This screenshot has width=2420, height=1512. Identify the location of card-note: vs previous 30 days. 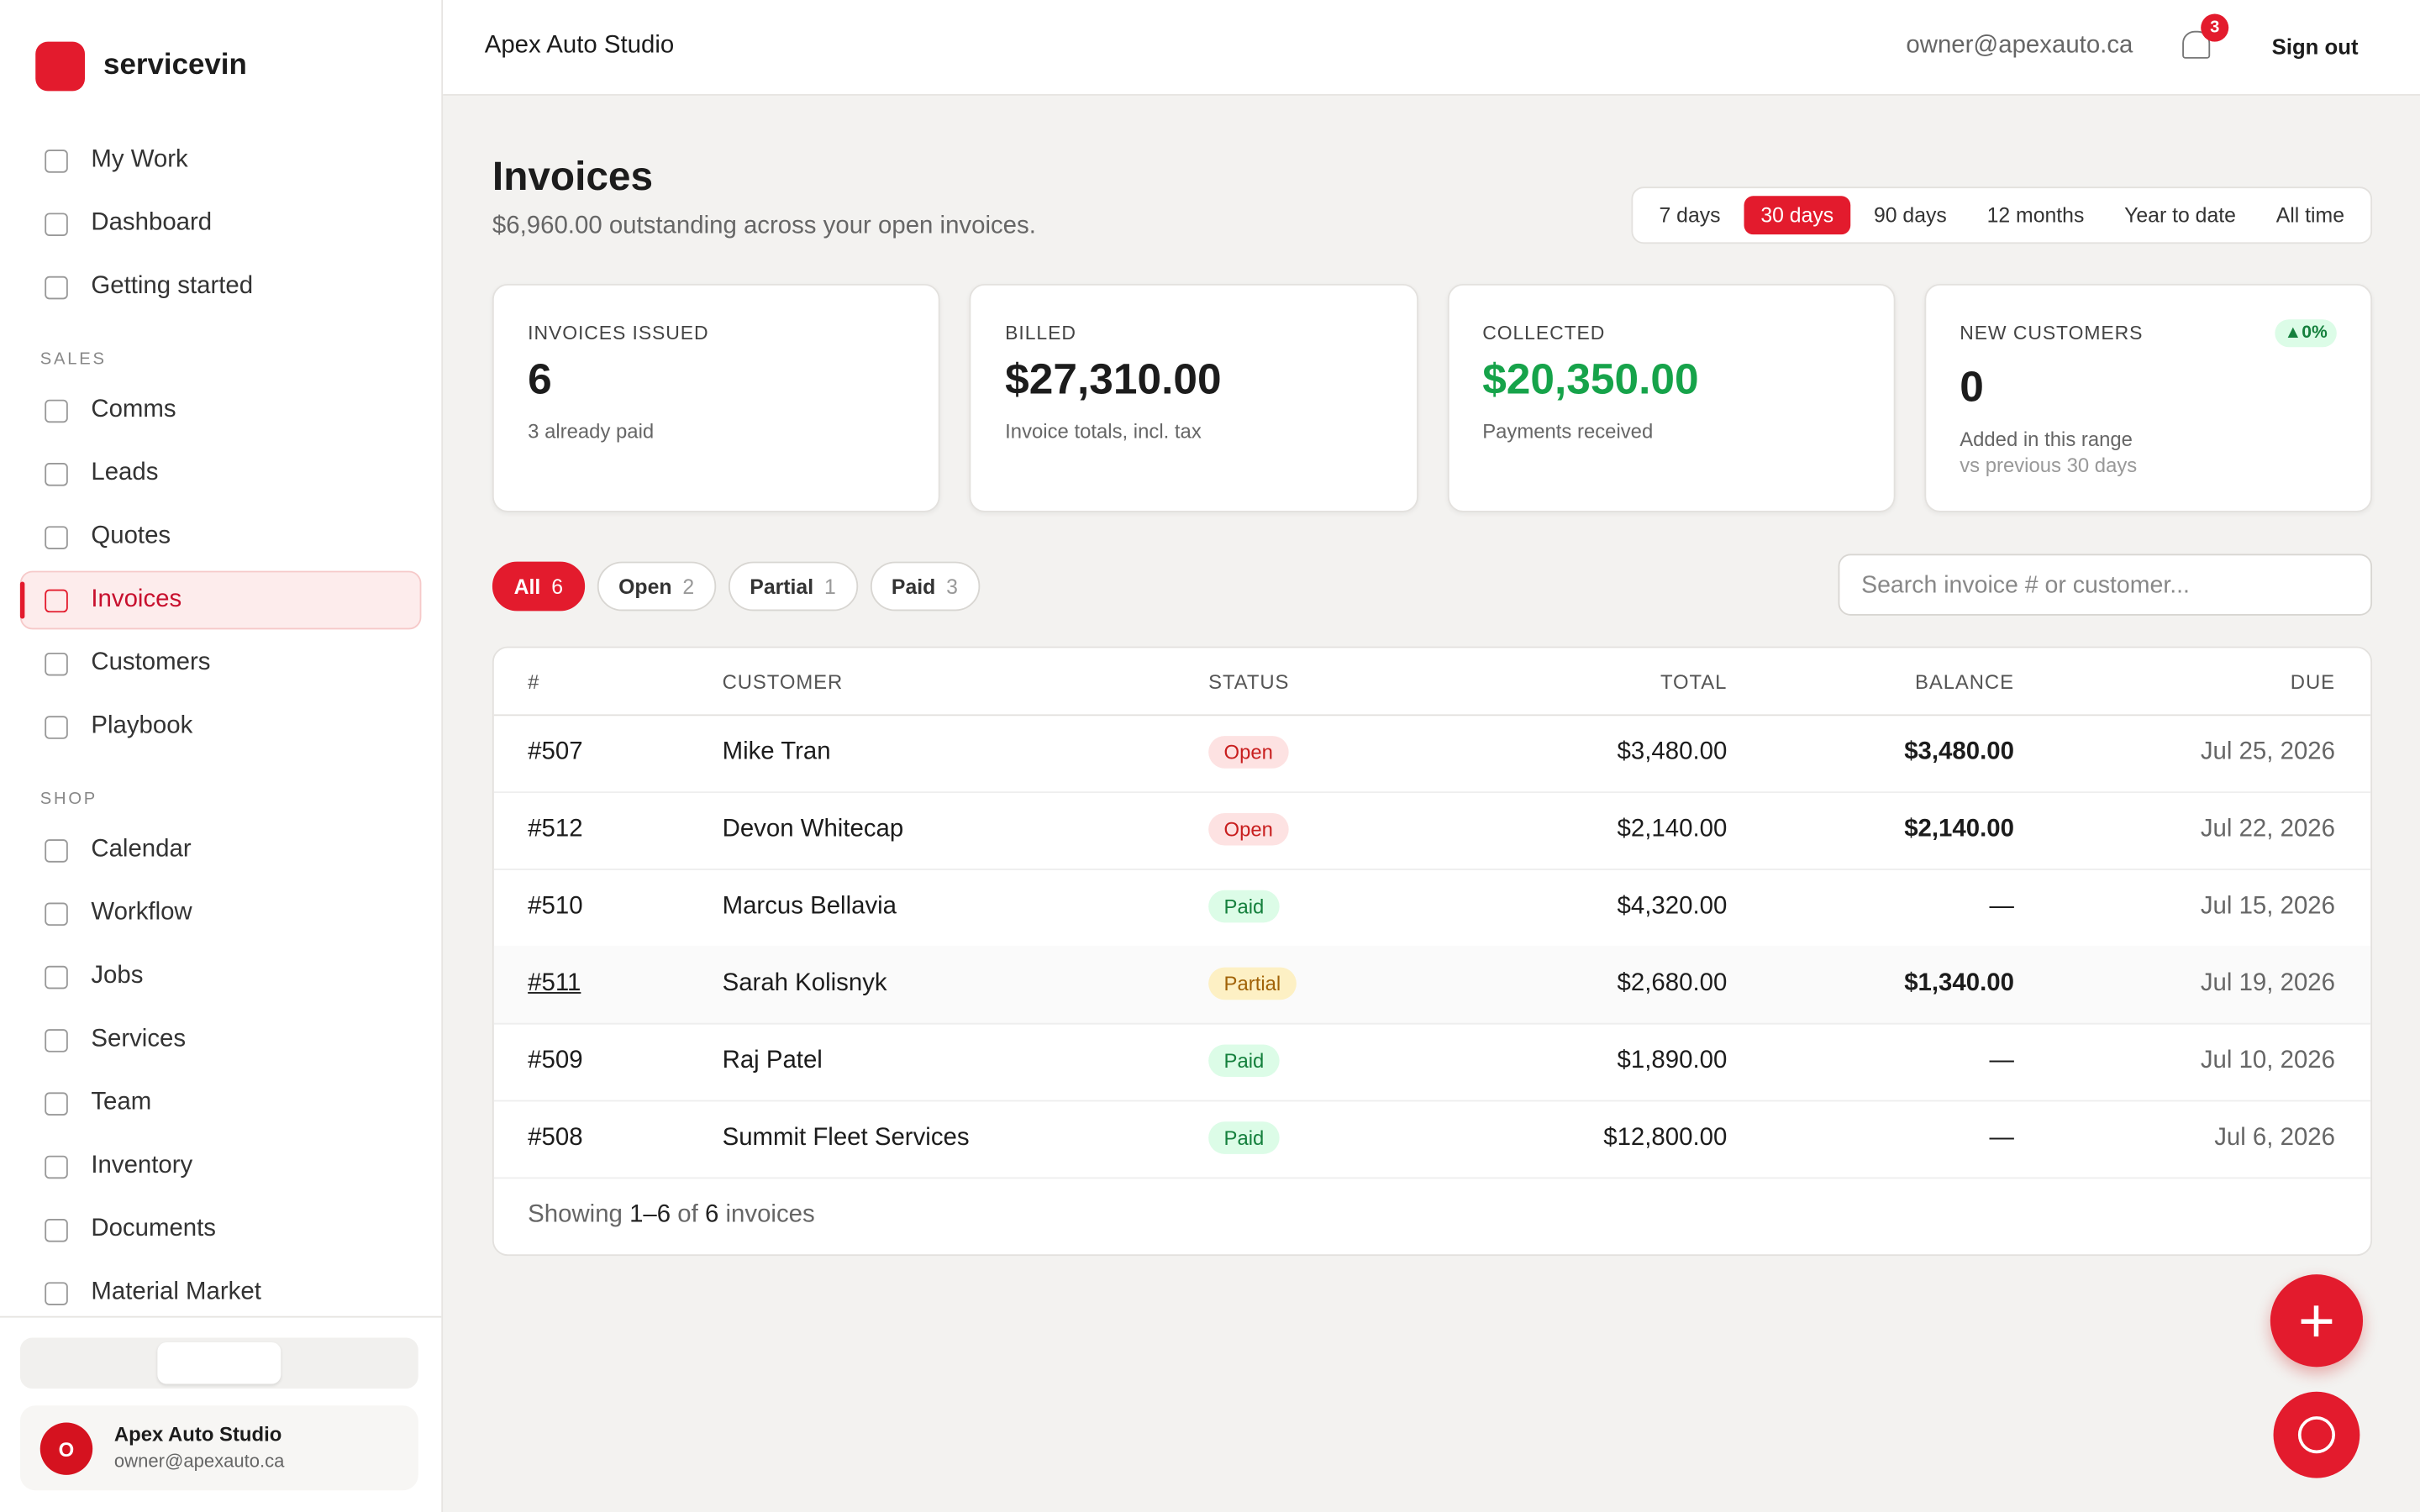
(2049, 465).